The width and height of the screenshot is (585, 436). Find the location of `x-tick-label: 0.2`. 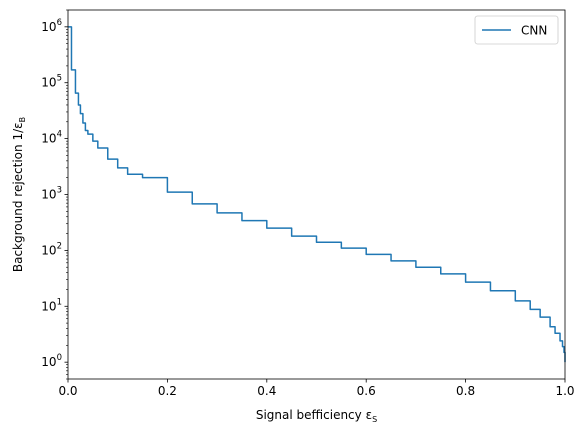

x-tick-label: 0.2 is located at coordinates (167, 391).